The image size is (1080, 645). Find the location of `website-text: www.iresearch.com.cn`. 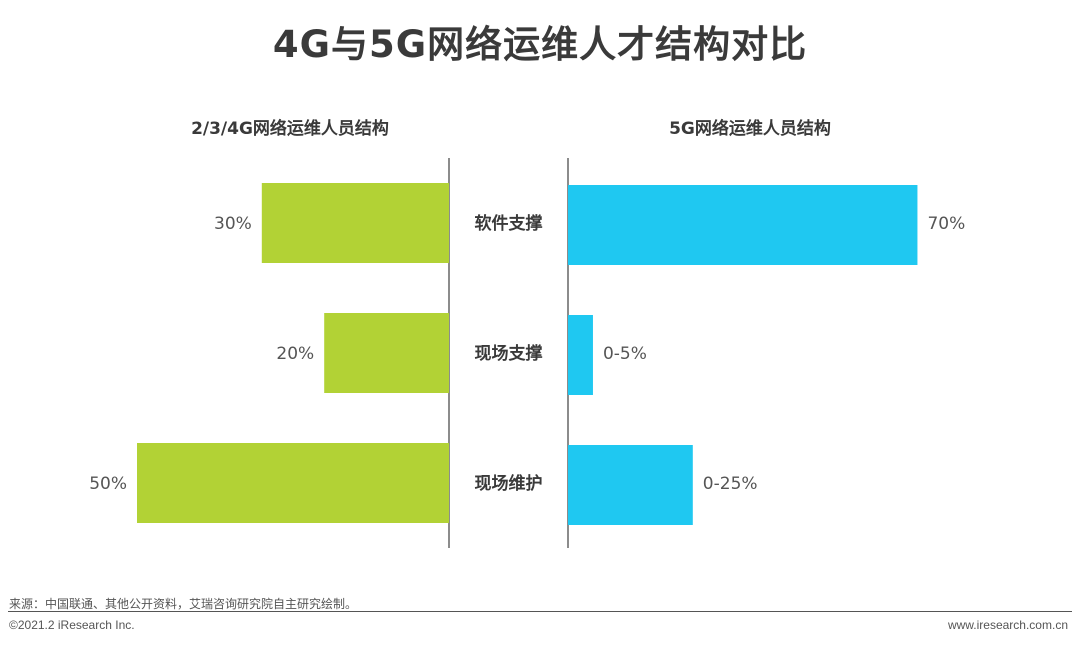

website-text: www.iresearch.com.cn is located at coordinates (1007, 625).